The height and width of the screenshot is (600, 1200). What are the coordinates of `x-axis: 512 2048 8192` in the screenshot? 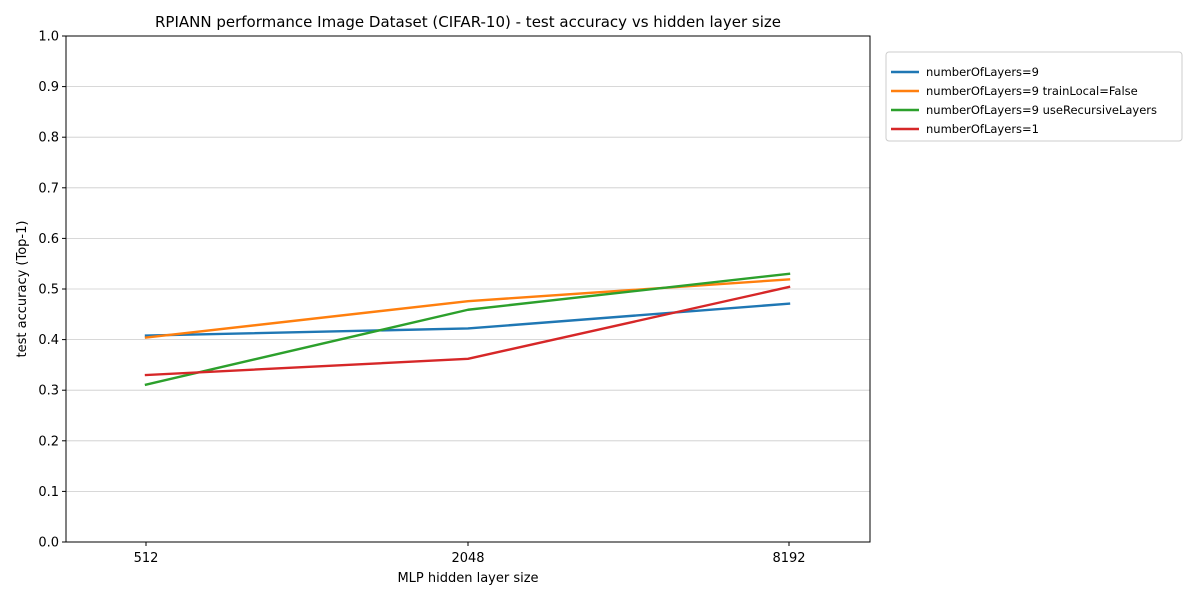 It's located at (470, 554).